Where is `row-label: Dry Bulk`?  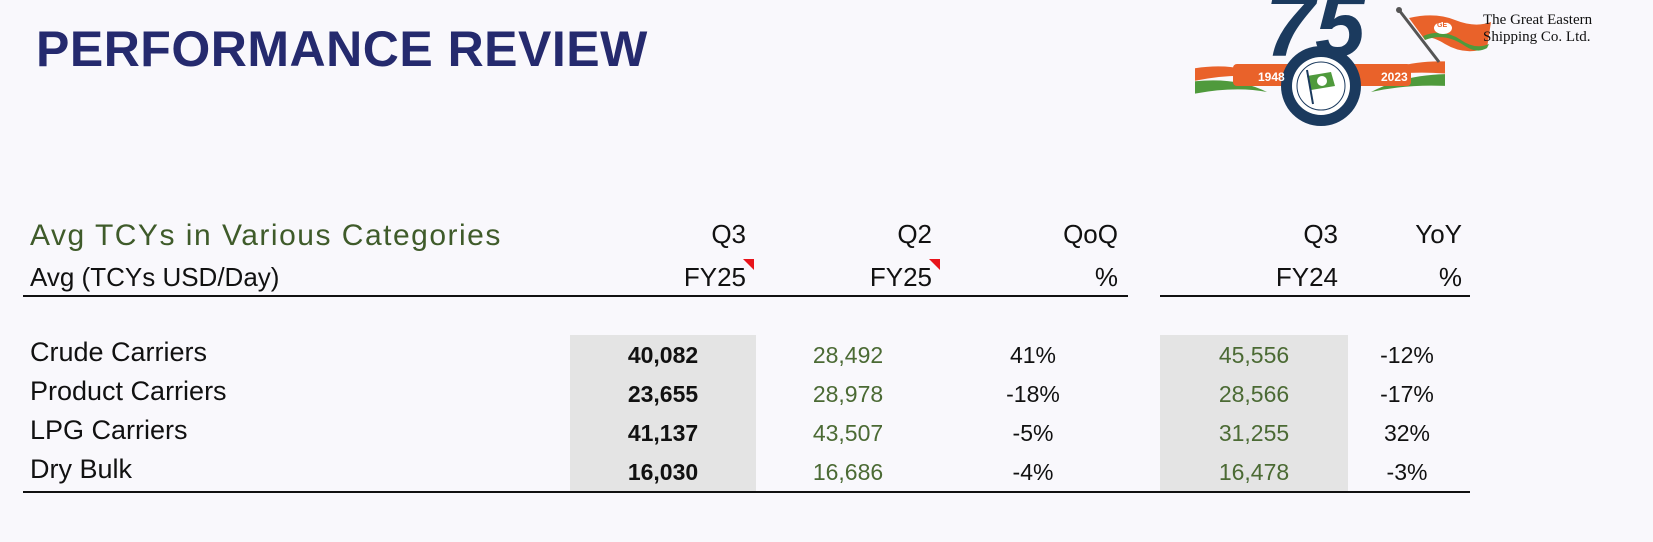 row-label: Dry Bulk is located at coordinates (81, 469).